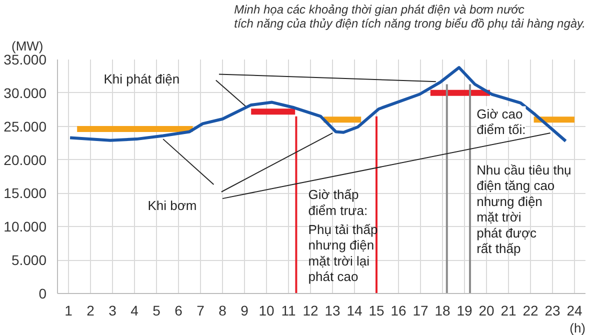 The height and width of the screenshot is (335, 606). What do you see at coordinates (112, 310) in the screenshot?
I see `x-tick-label: 3` at bounding box center [112, 310].